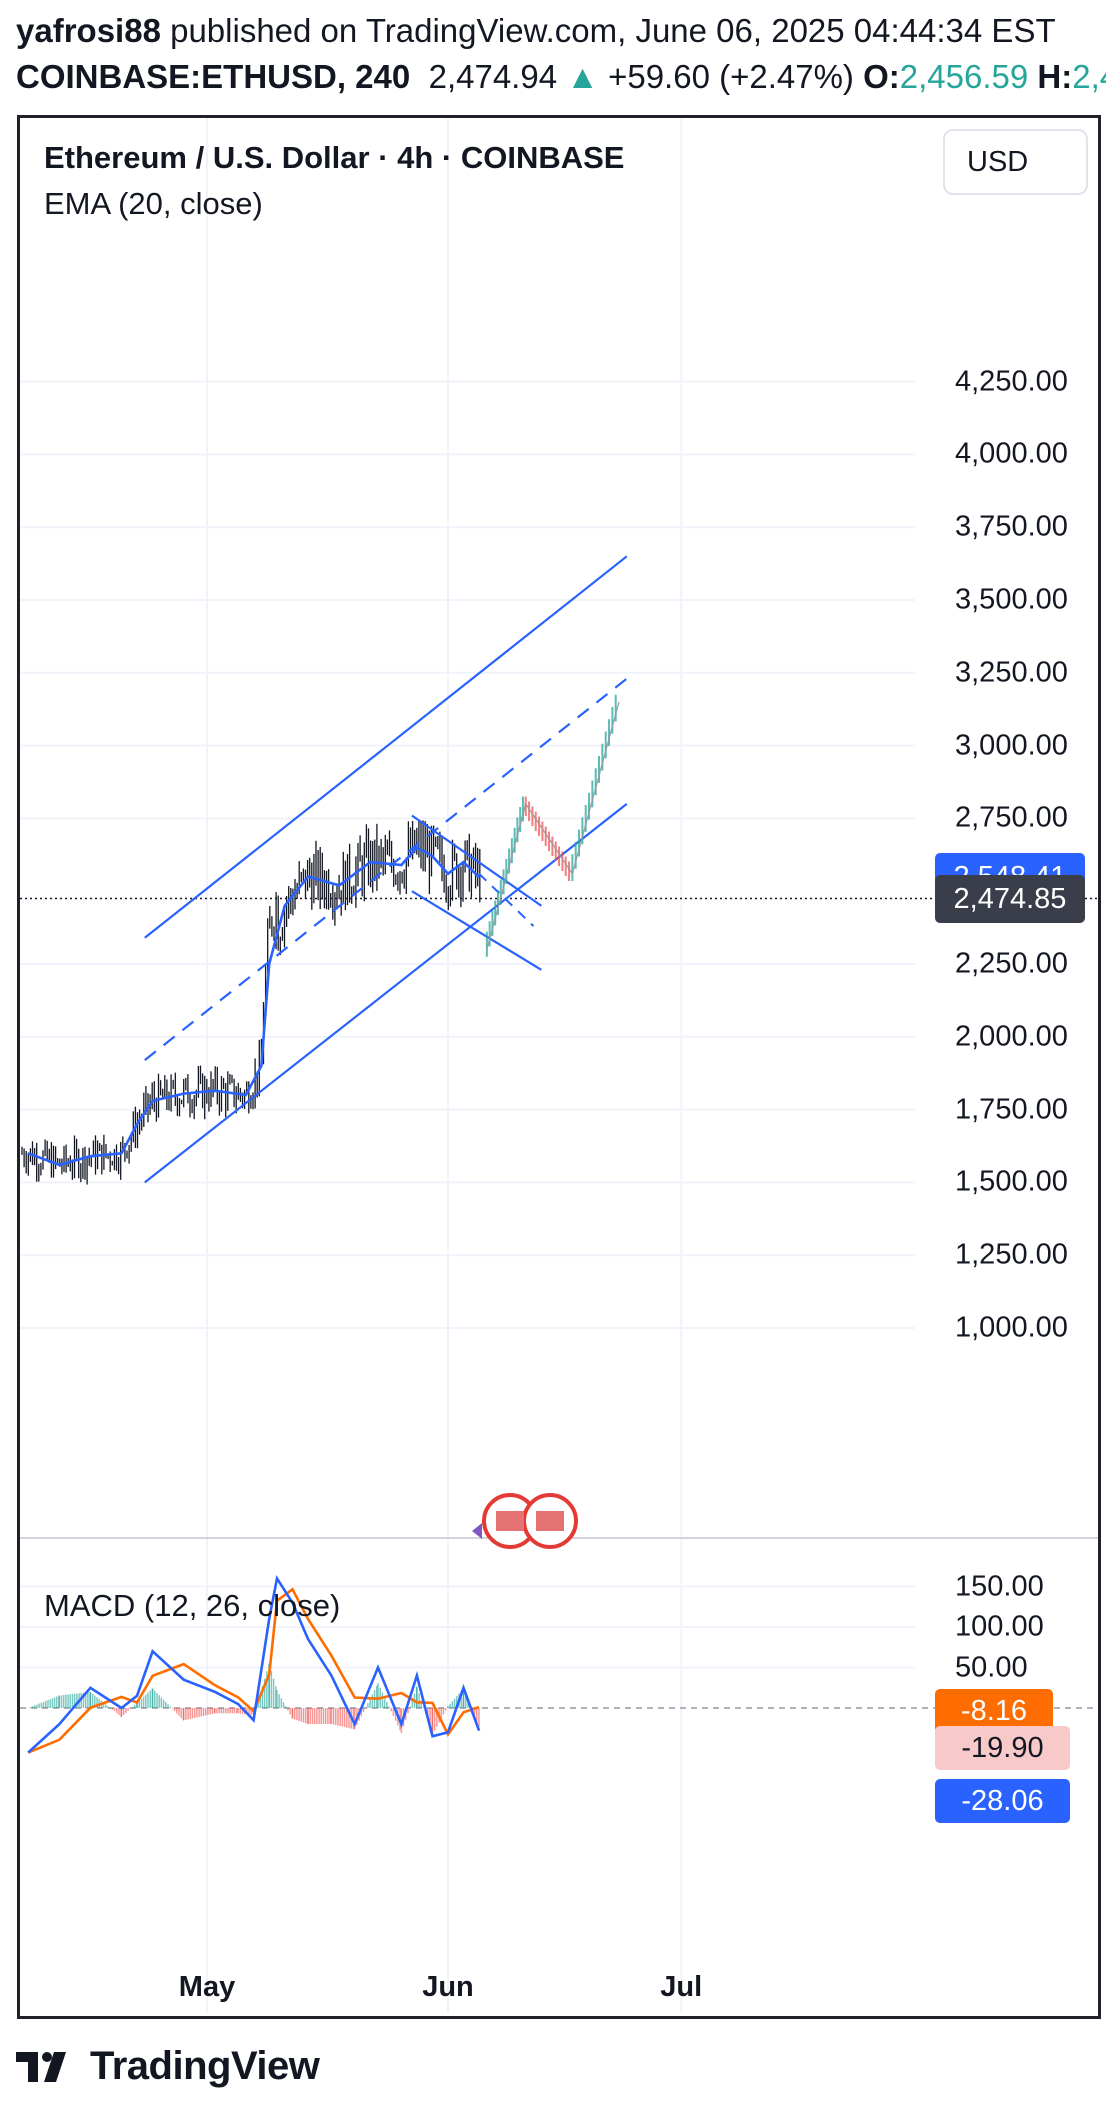 This screenshot has width=1117, height=2109. I want to click on histogram-value-label: -19.90, so click(1002, 1748).